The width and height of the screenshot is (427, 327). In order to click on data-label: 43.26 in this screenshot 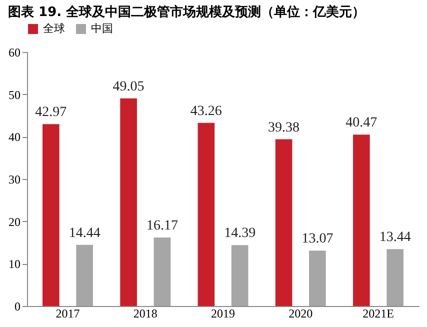, I will do `click(206, 111)`.